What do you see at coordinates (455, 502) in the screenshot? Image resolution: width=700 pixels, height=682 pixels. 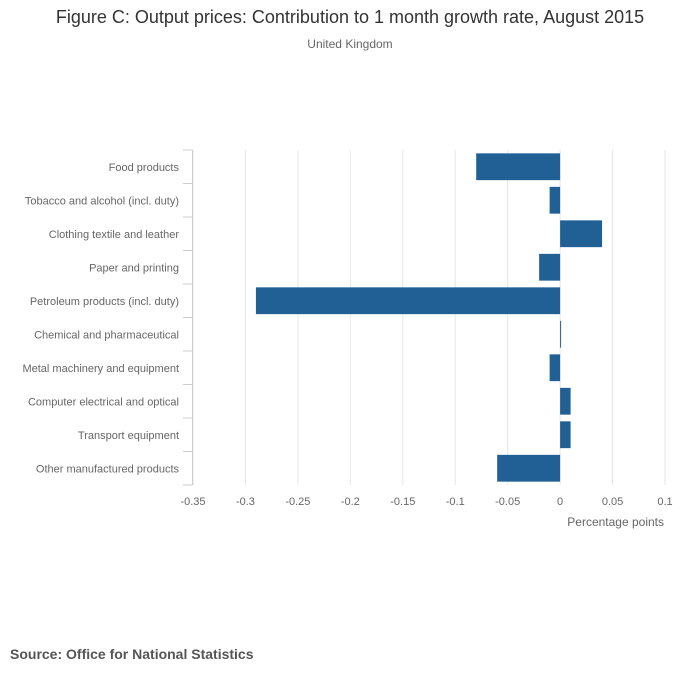 I see `x-tick-label: -0.1` at bounding box center [455, 502].